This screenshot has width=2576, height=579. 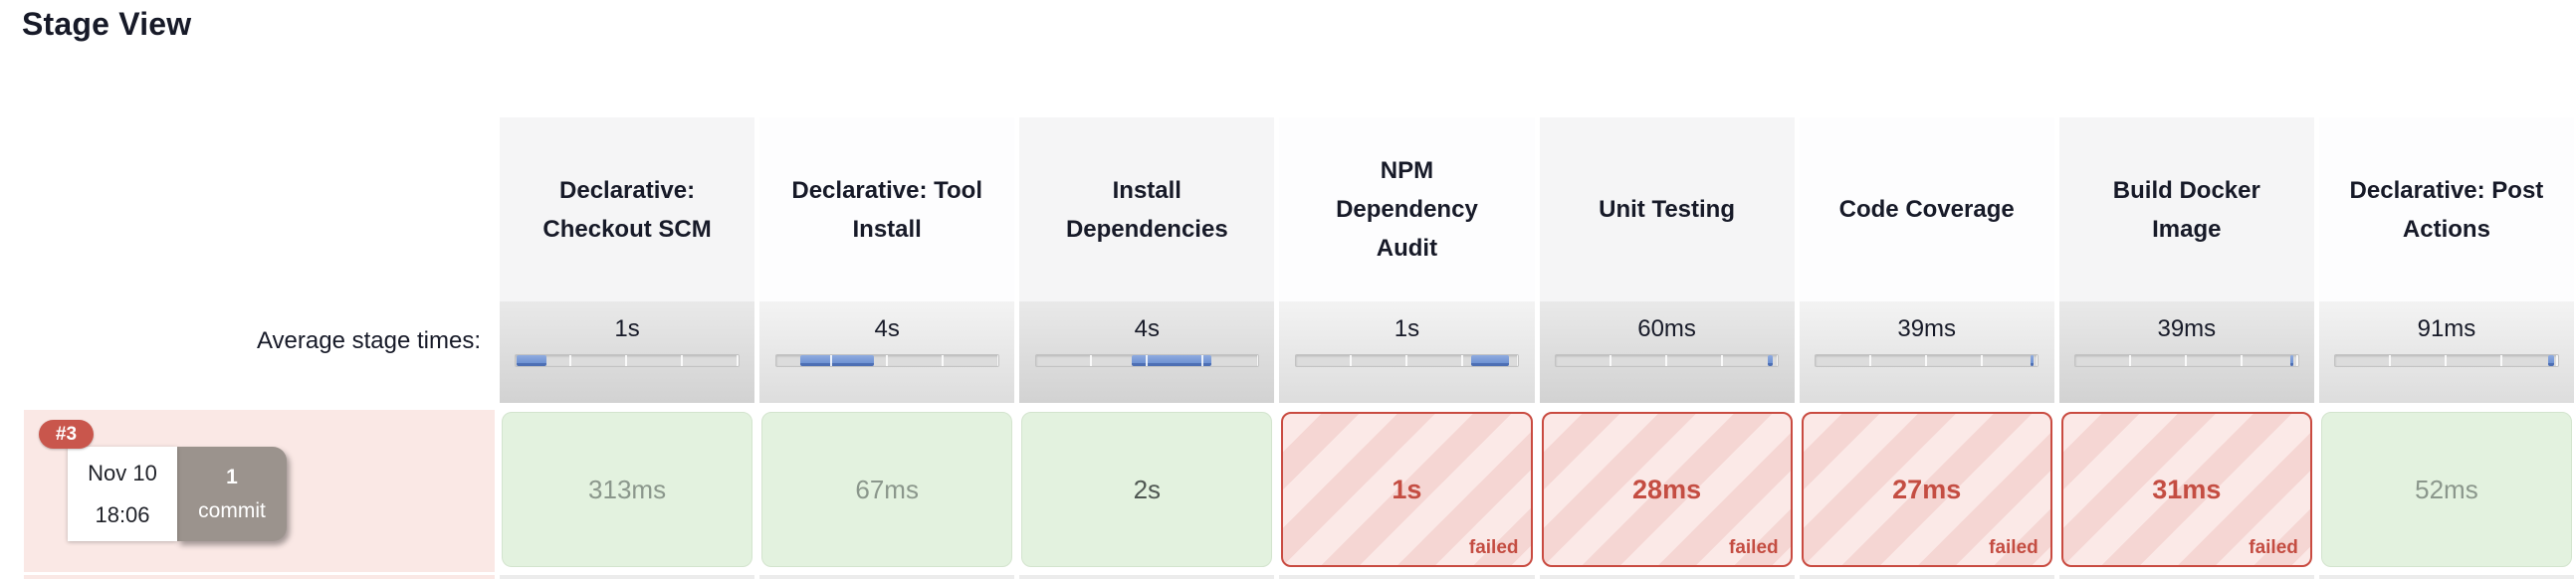 What do you see at coordinates (1147, 209) in the screenshot?
I see `stage-header-install-deps: Install Dependencies` at bounding box center [1147, 209].